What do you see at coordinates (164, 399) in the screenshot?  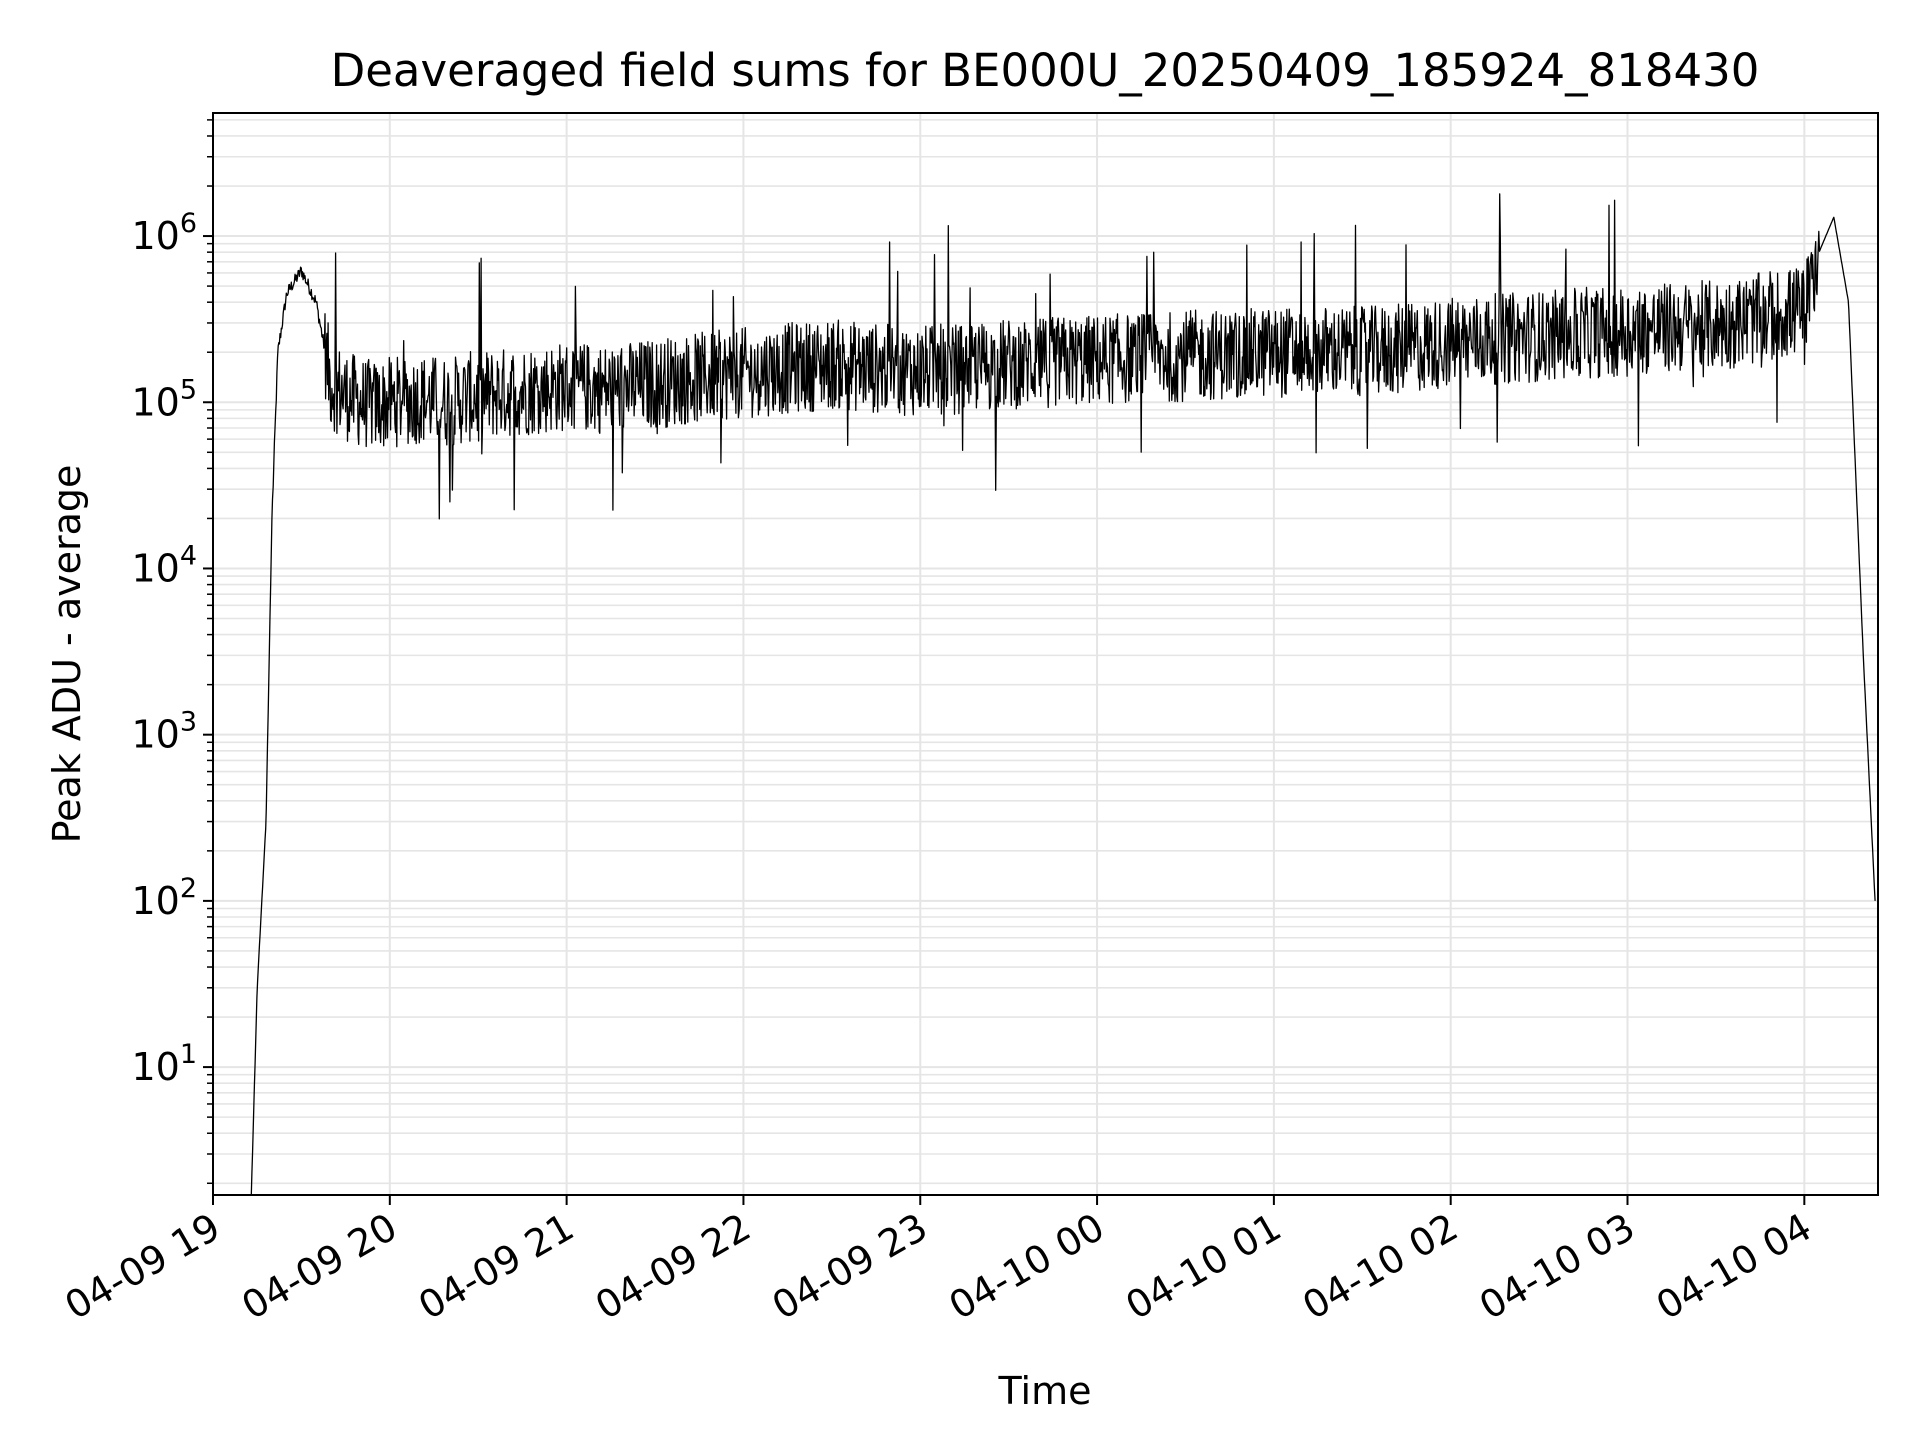 I see `y-tick-label: 105` at bounding box center [164, 399].